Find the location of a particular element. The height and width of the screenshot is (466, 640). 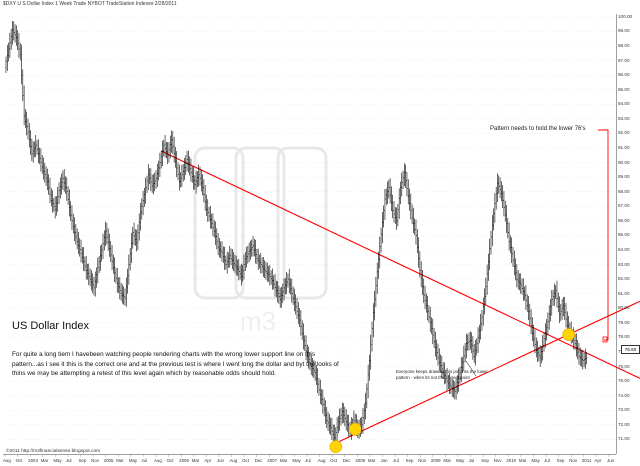

price-tick-label: 75.00 is located at coordinates (624, 381).